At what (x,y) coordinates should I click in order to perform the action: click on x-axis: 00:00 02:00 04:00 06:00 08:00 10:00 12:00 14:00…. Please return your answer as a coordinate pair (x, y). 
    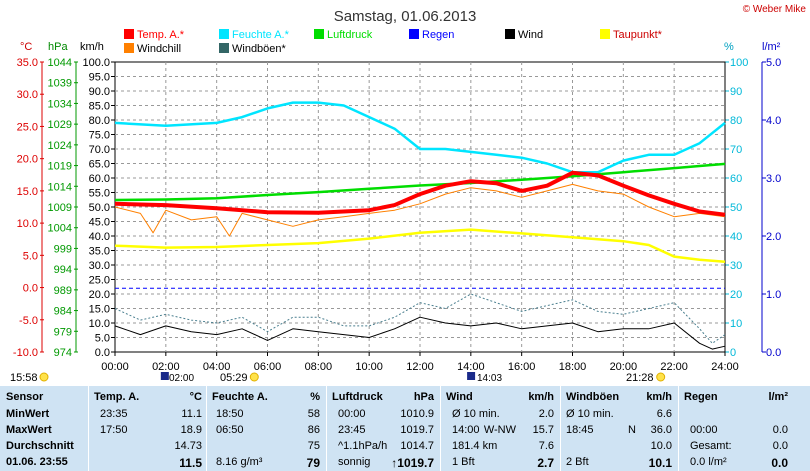
    Looking at the image, I should click on (420, 362).